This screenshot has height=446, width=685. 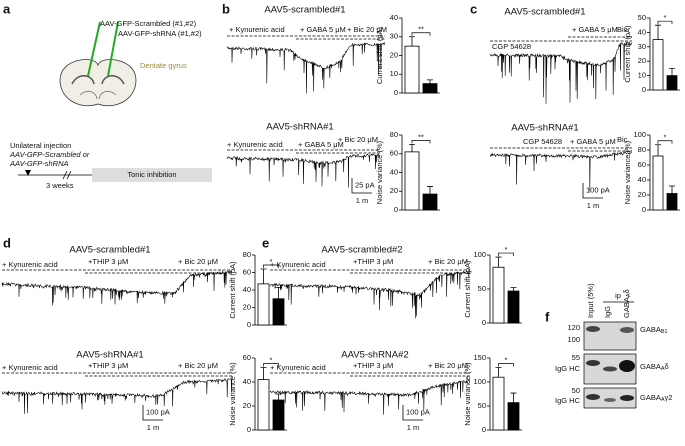 What do you see at coordinates (664, 332) in the screenshot?
I see `band-label-sub: B1` at bounding box center [664, 332].